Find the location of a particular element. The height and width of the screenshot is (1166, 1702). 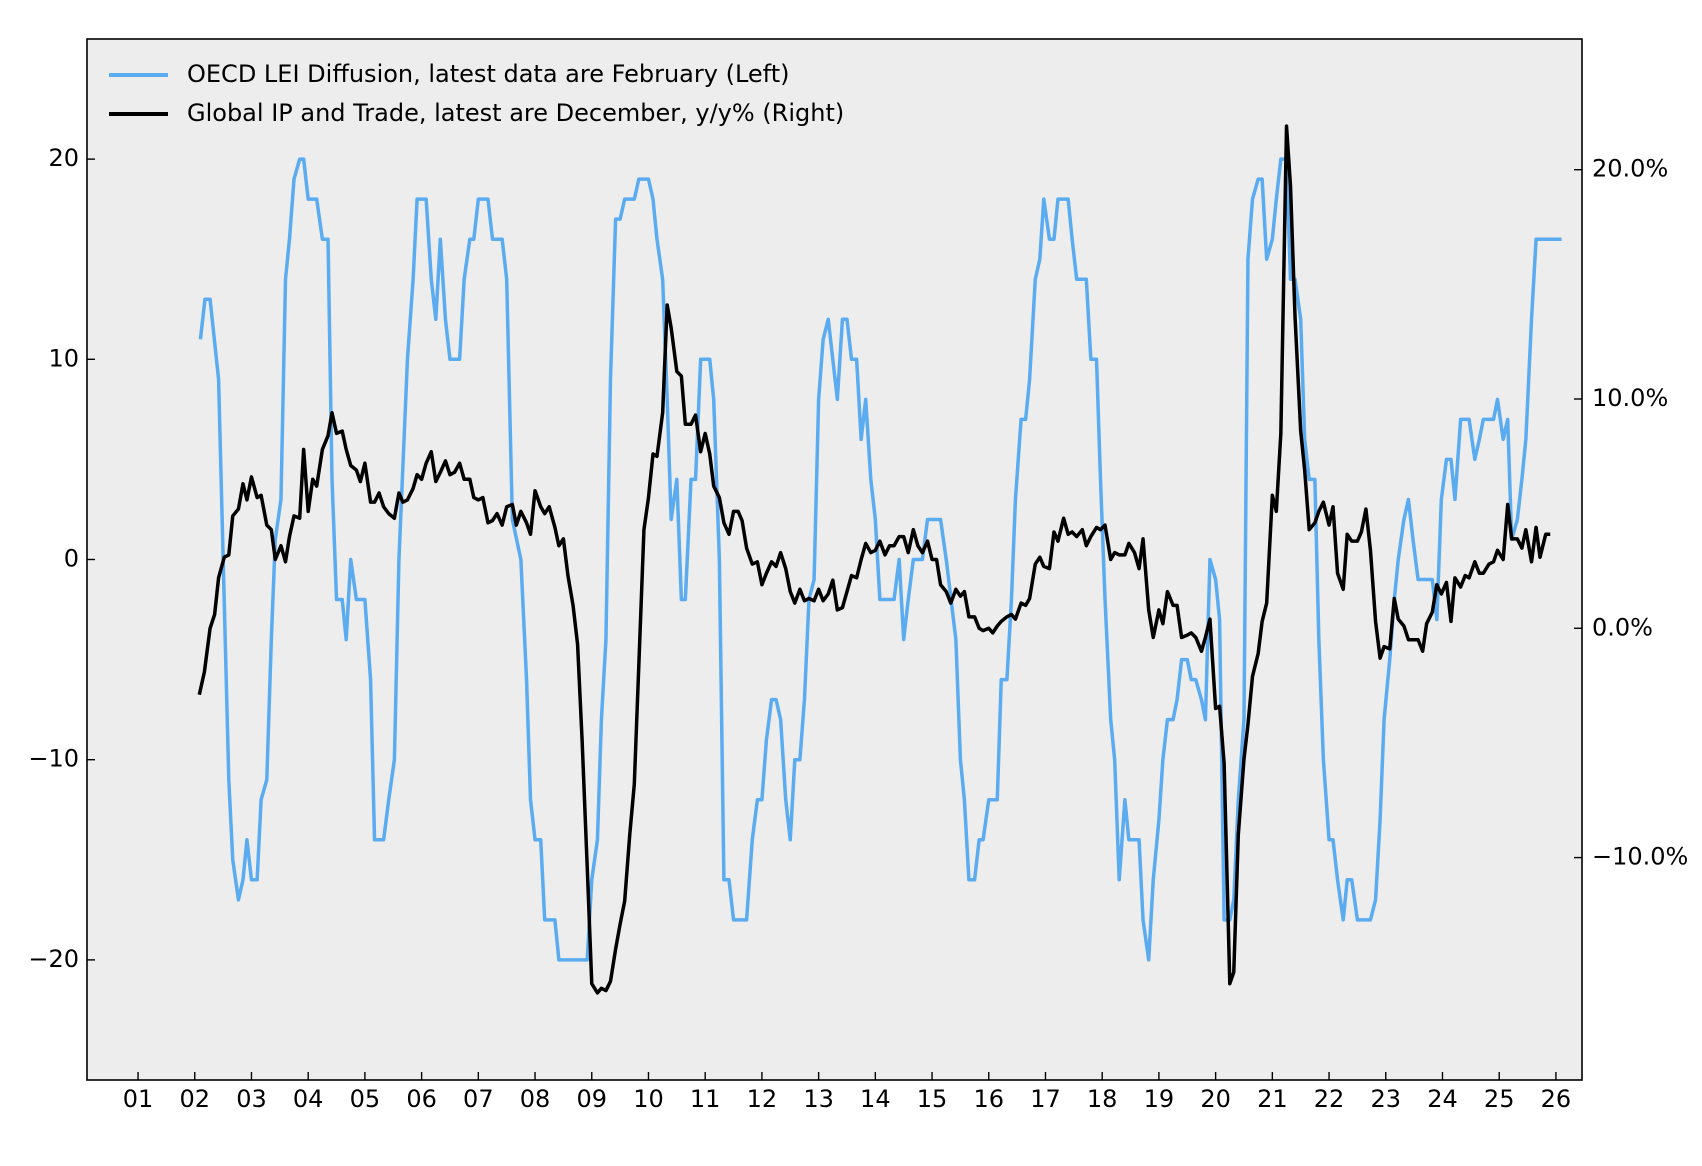

x-tick-label: 06 is located at coordinates (421, 1099).